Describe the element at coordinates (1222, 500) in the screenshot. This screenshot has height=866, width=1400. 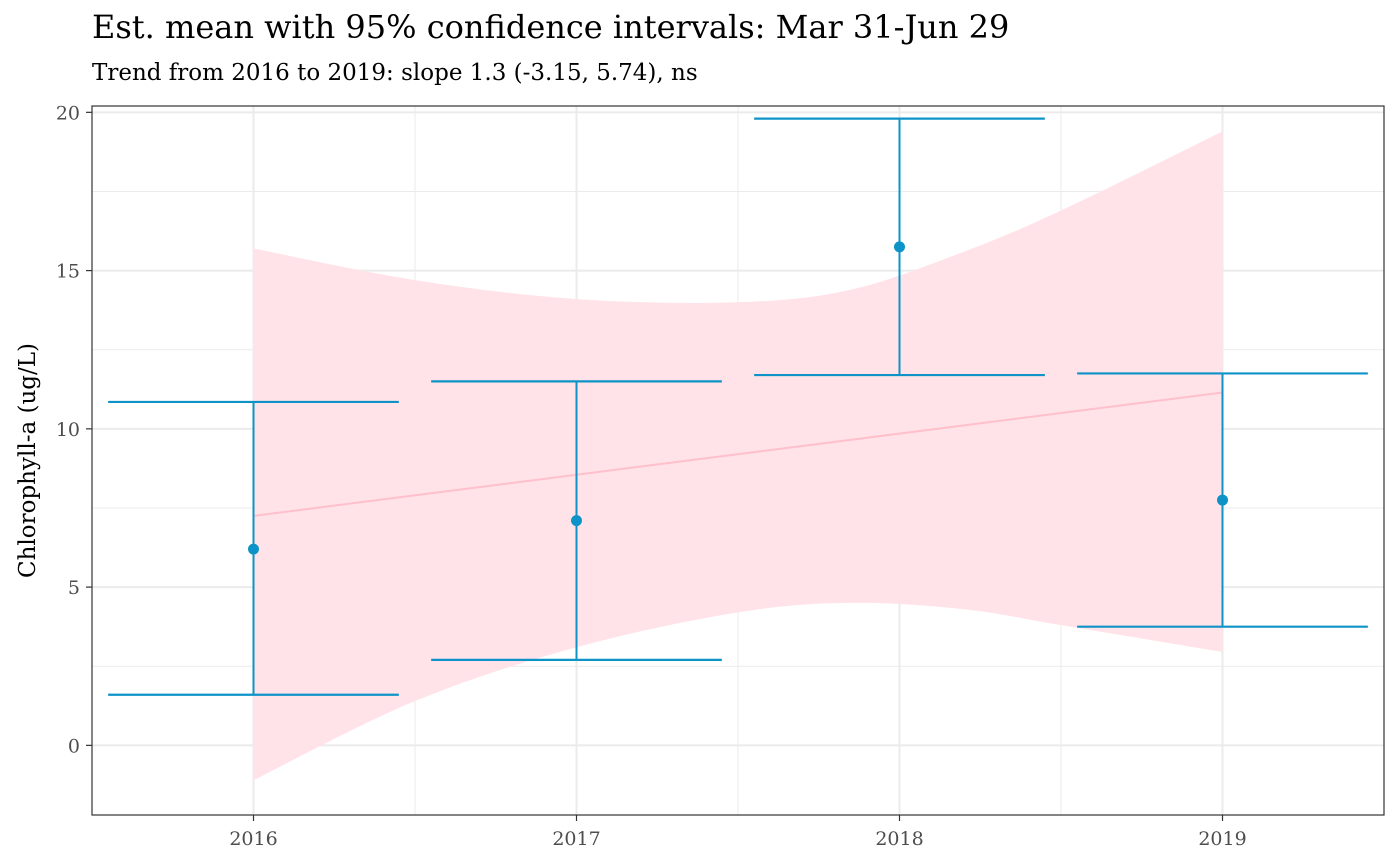
I see `mean-point-2019` at that location.